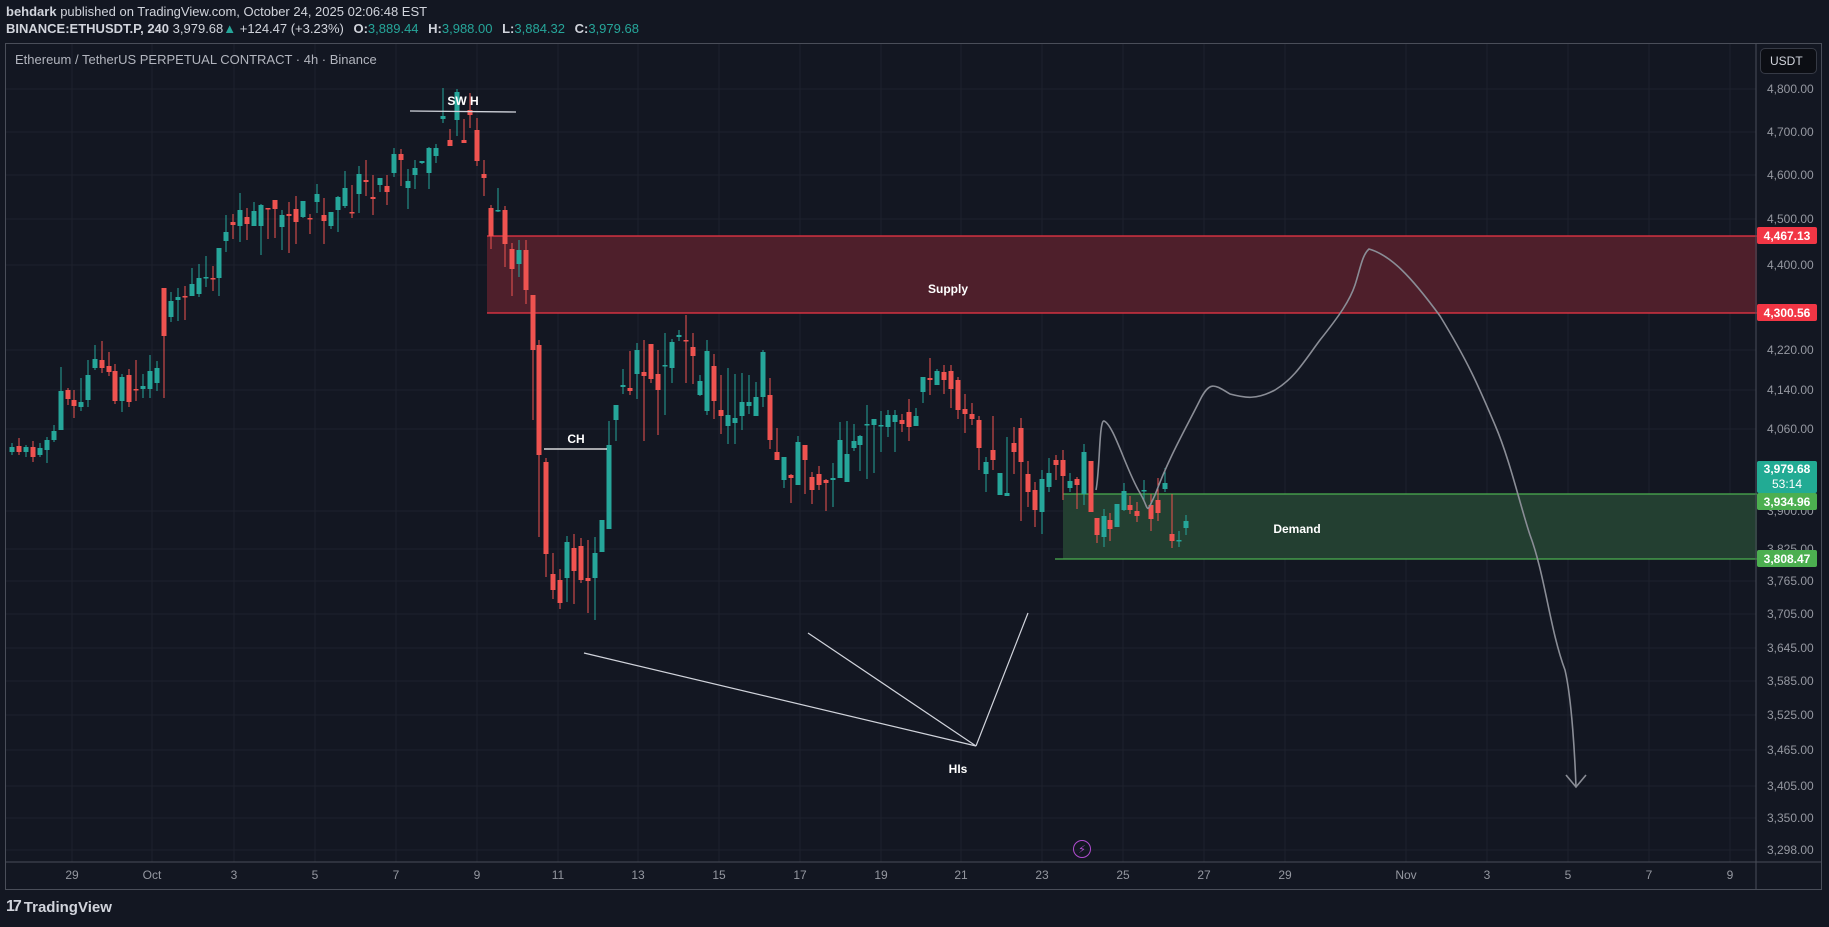 Image resolution: width=1829 pixels, height=927 pixels. What do you see at coordinates (1787, 235) in the screenshot?
I see `supply-top-price-tag: 4,467.13` at bounding box center [1787, 235].